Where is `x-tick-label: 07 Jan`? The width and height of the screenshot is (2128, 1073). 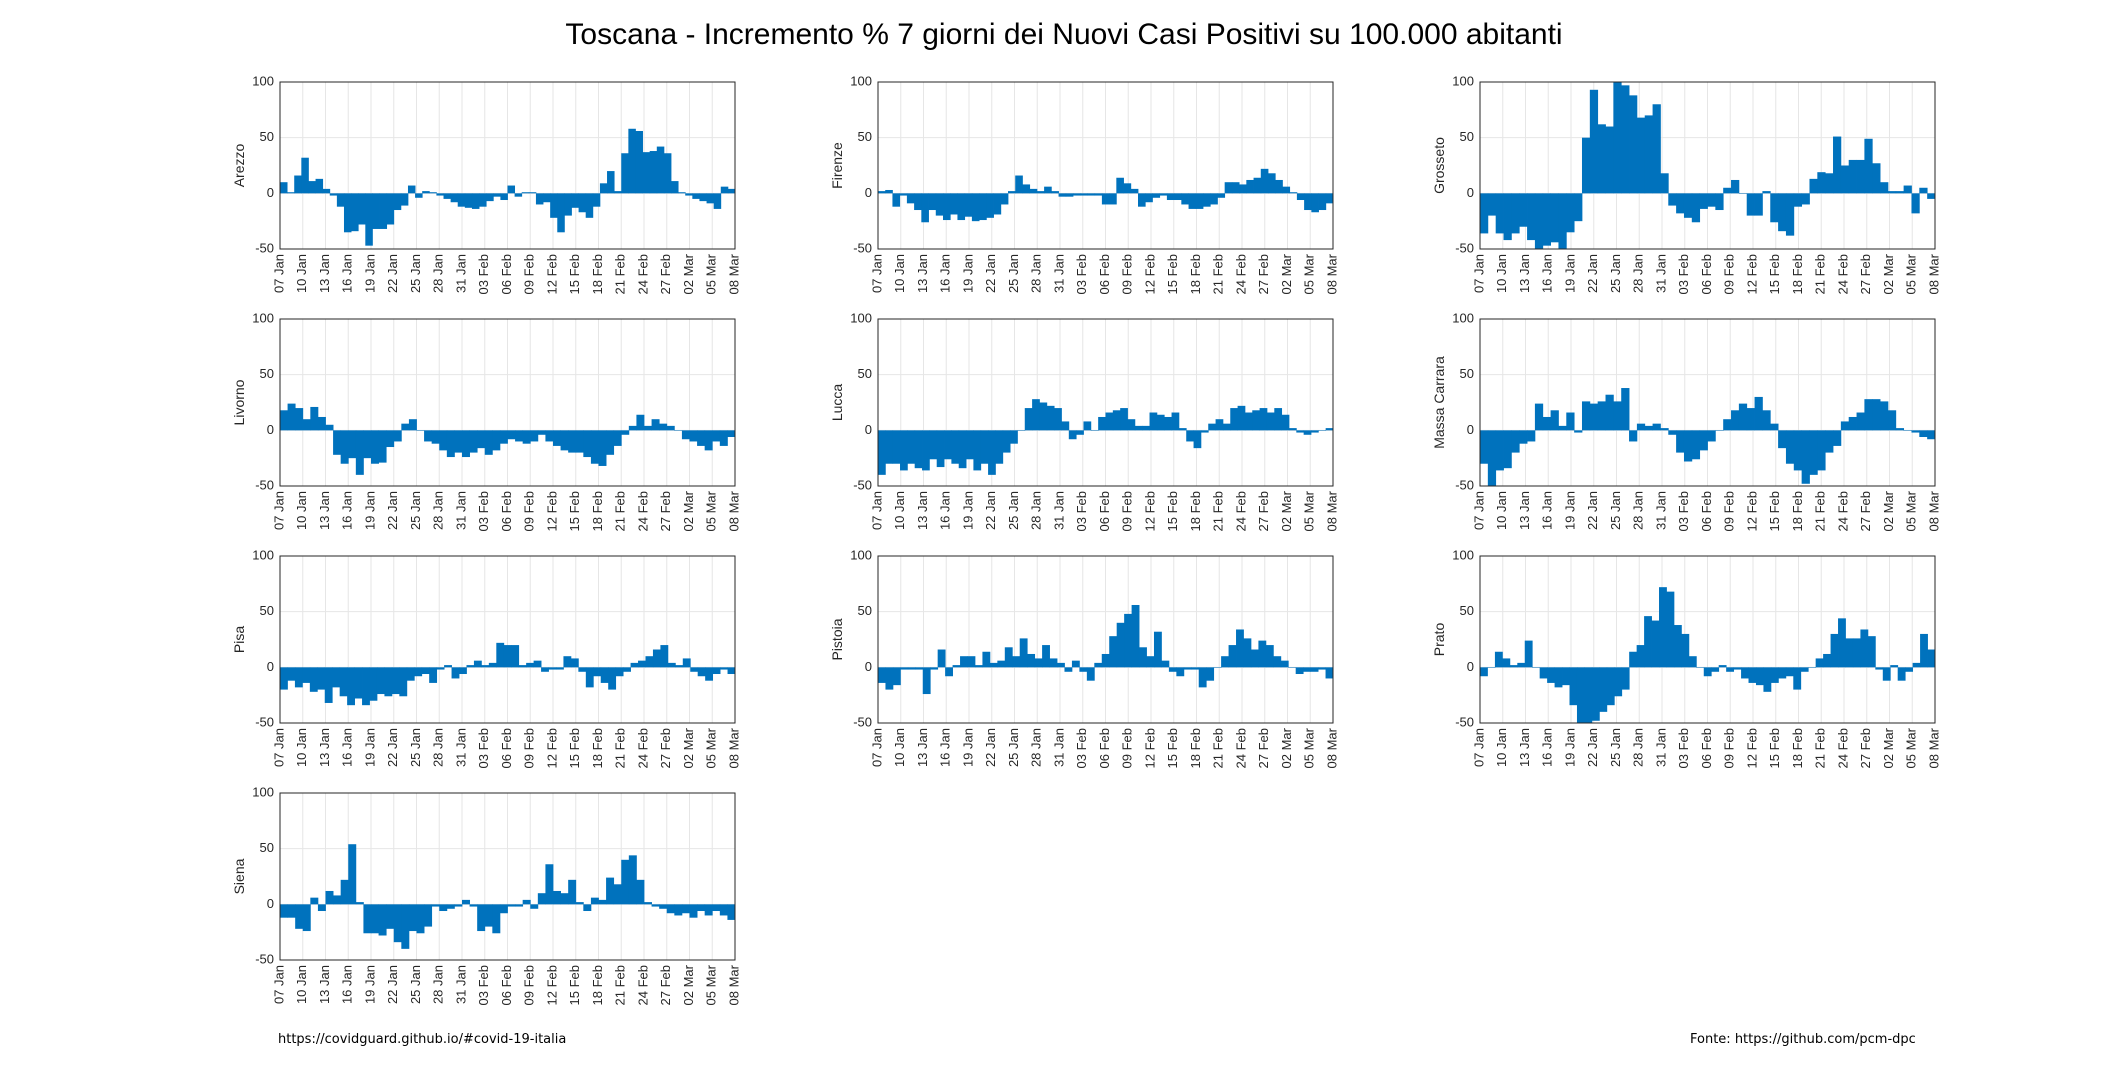 x-tick-label: 07 Jan is located at coordinates (278, 510).